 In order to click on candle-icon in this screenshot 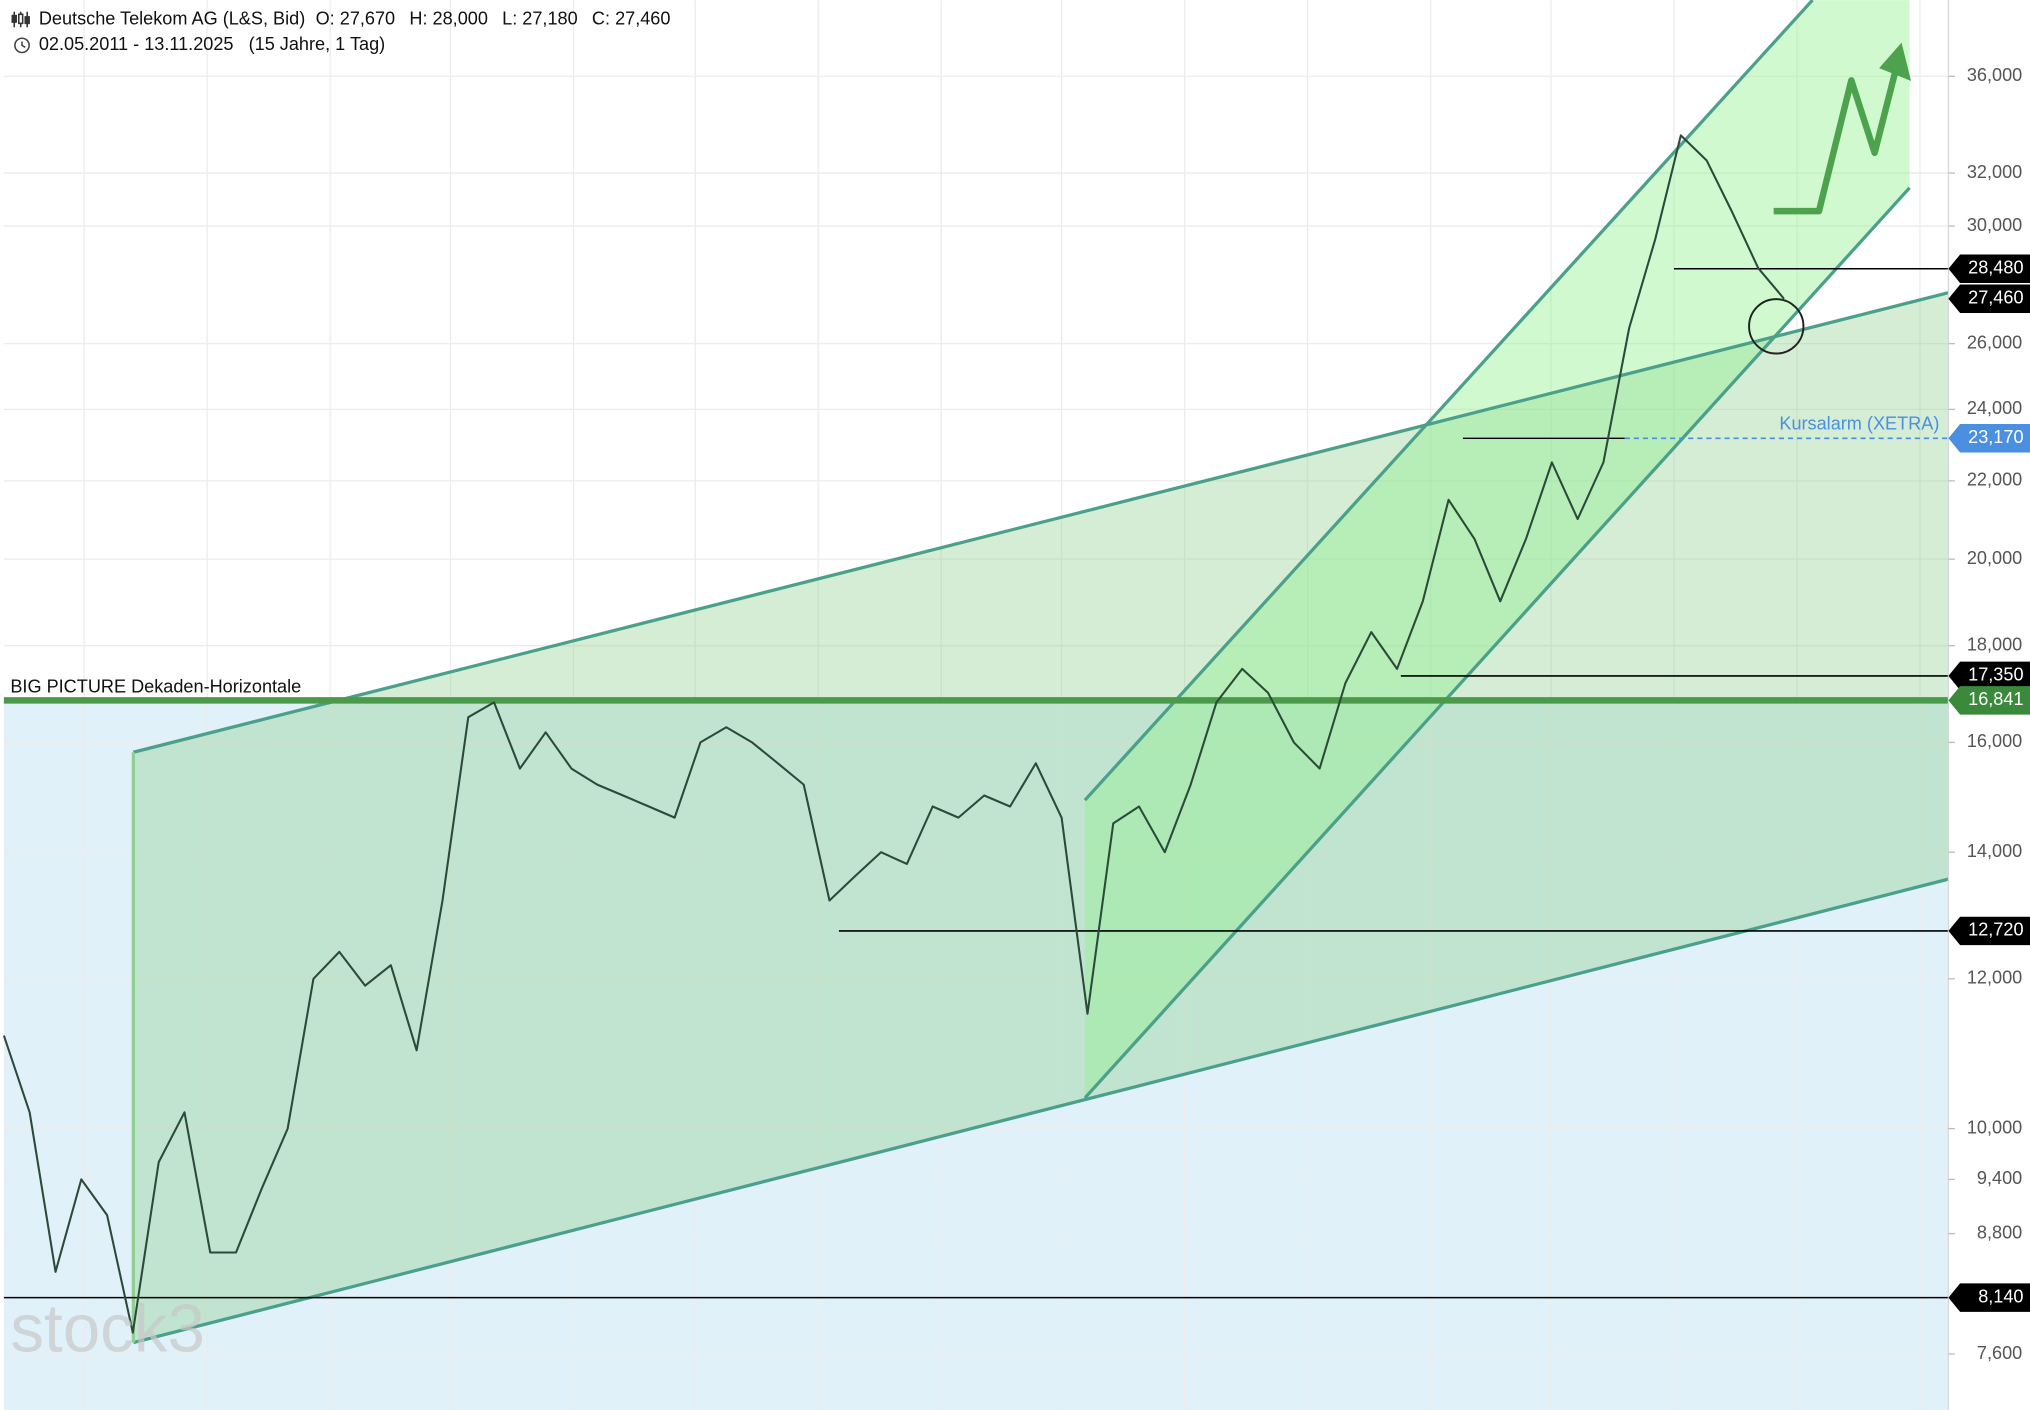, I will do `click(20, 19)`.